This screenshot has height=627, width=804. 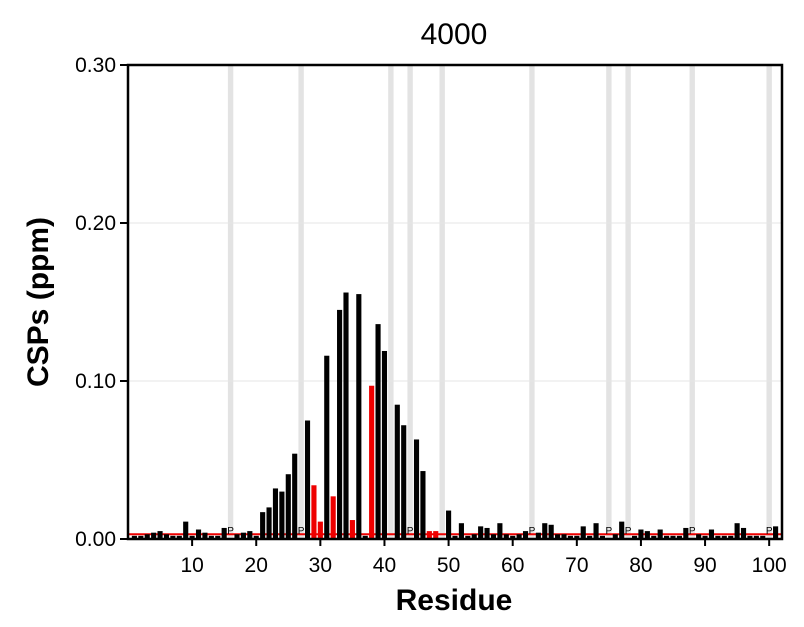 What do you see at coordinates (320, 565) in the screenshot?
I see `x-tick-label: 30` at bounding box center [320, 565].